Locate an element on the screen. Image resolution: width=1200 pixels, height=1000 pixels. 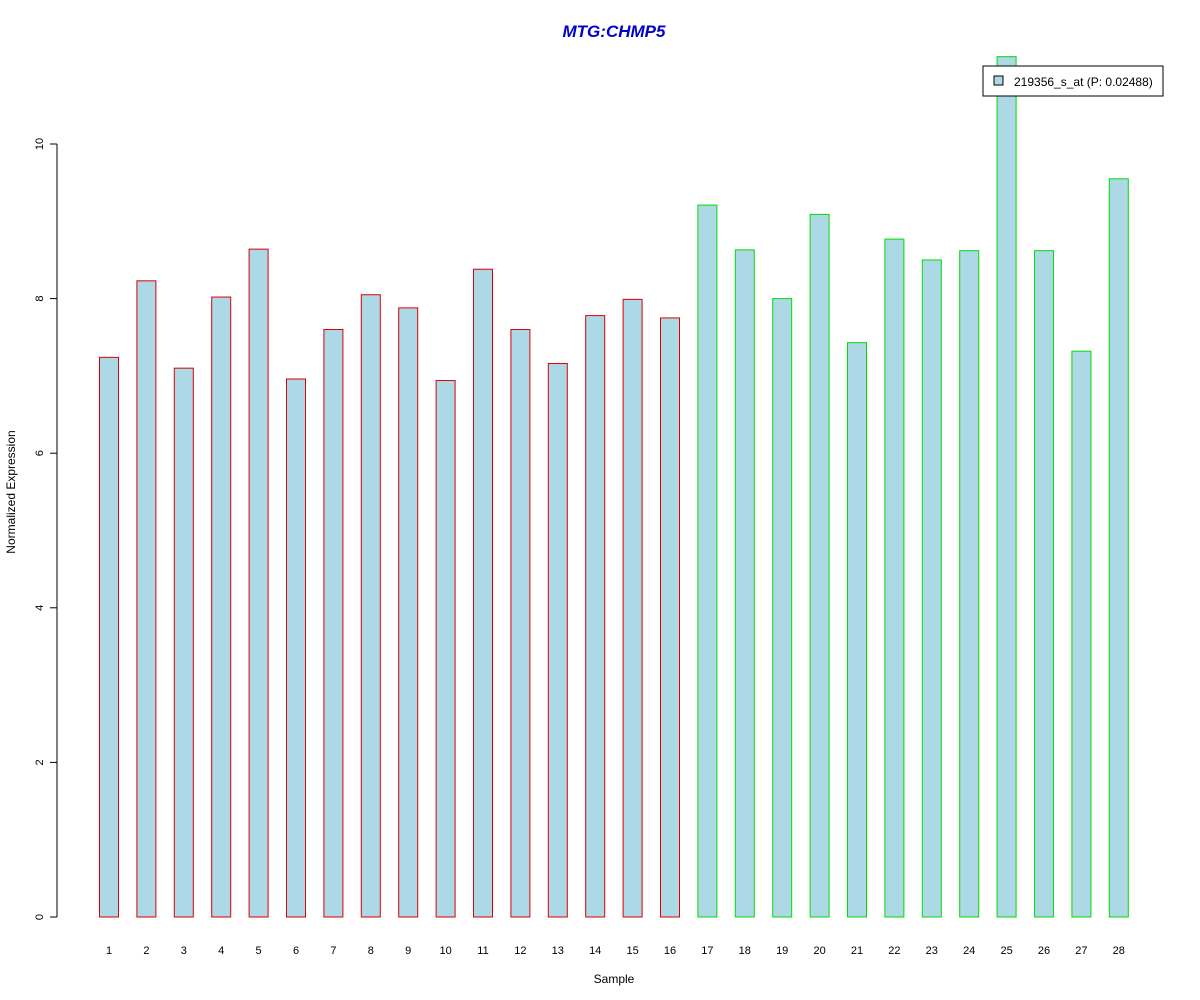
y-tick-label: 10 is located at coordinates (40, 144).